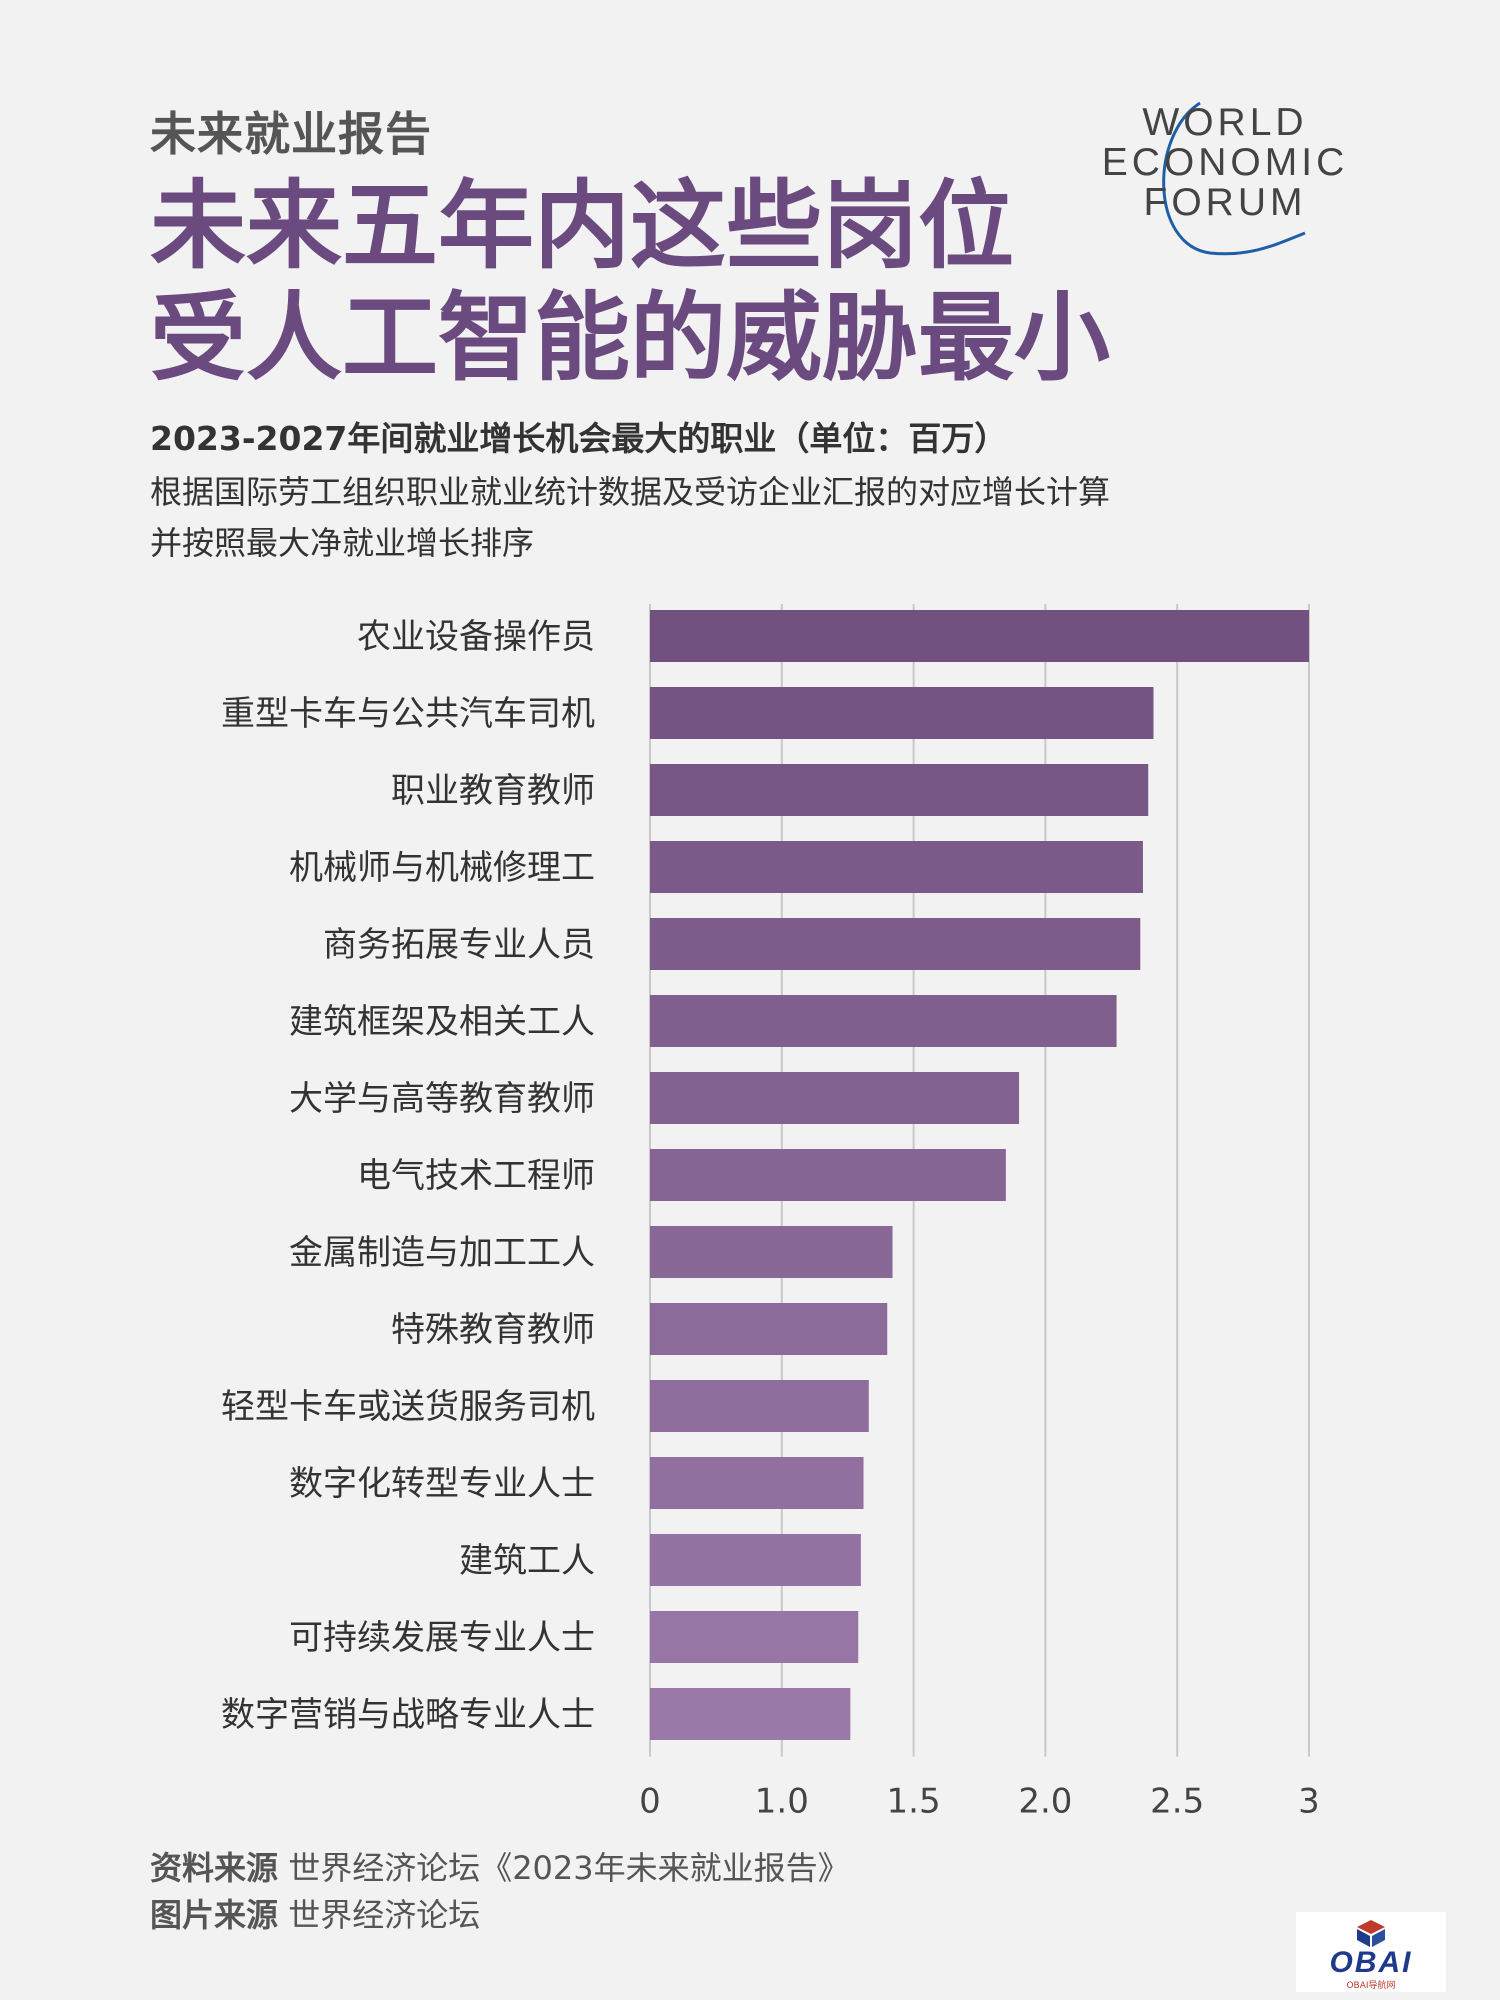  Describe the element at coordinates (782, 1801) in the screenshot. I see `x-tick-label: 1.0` at that location.